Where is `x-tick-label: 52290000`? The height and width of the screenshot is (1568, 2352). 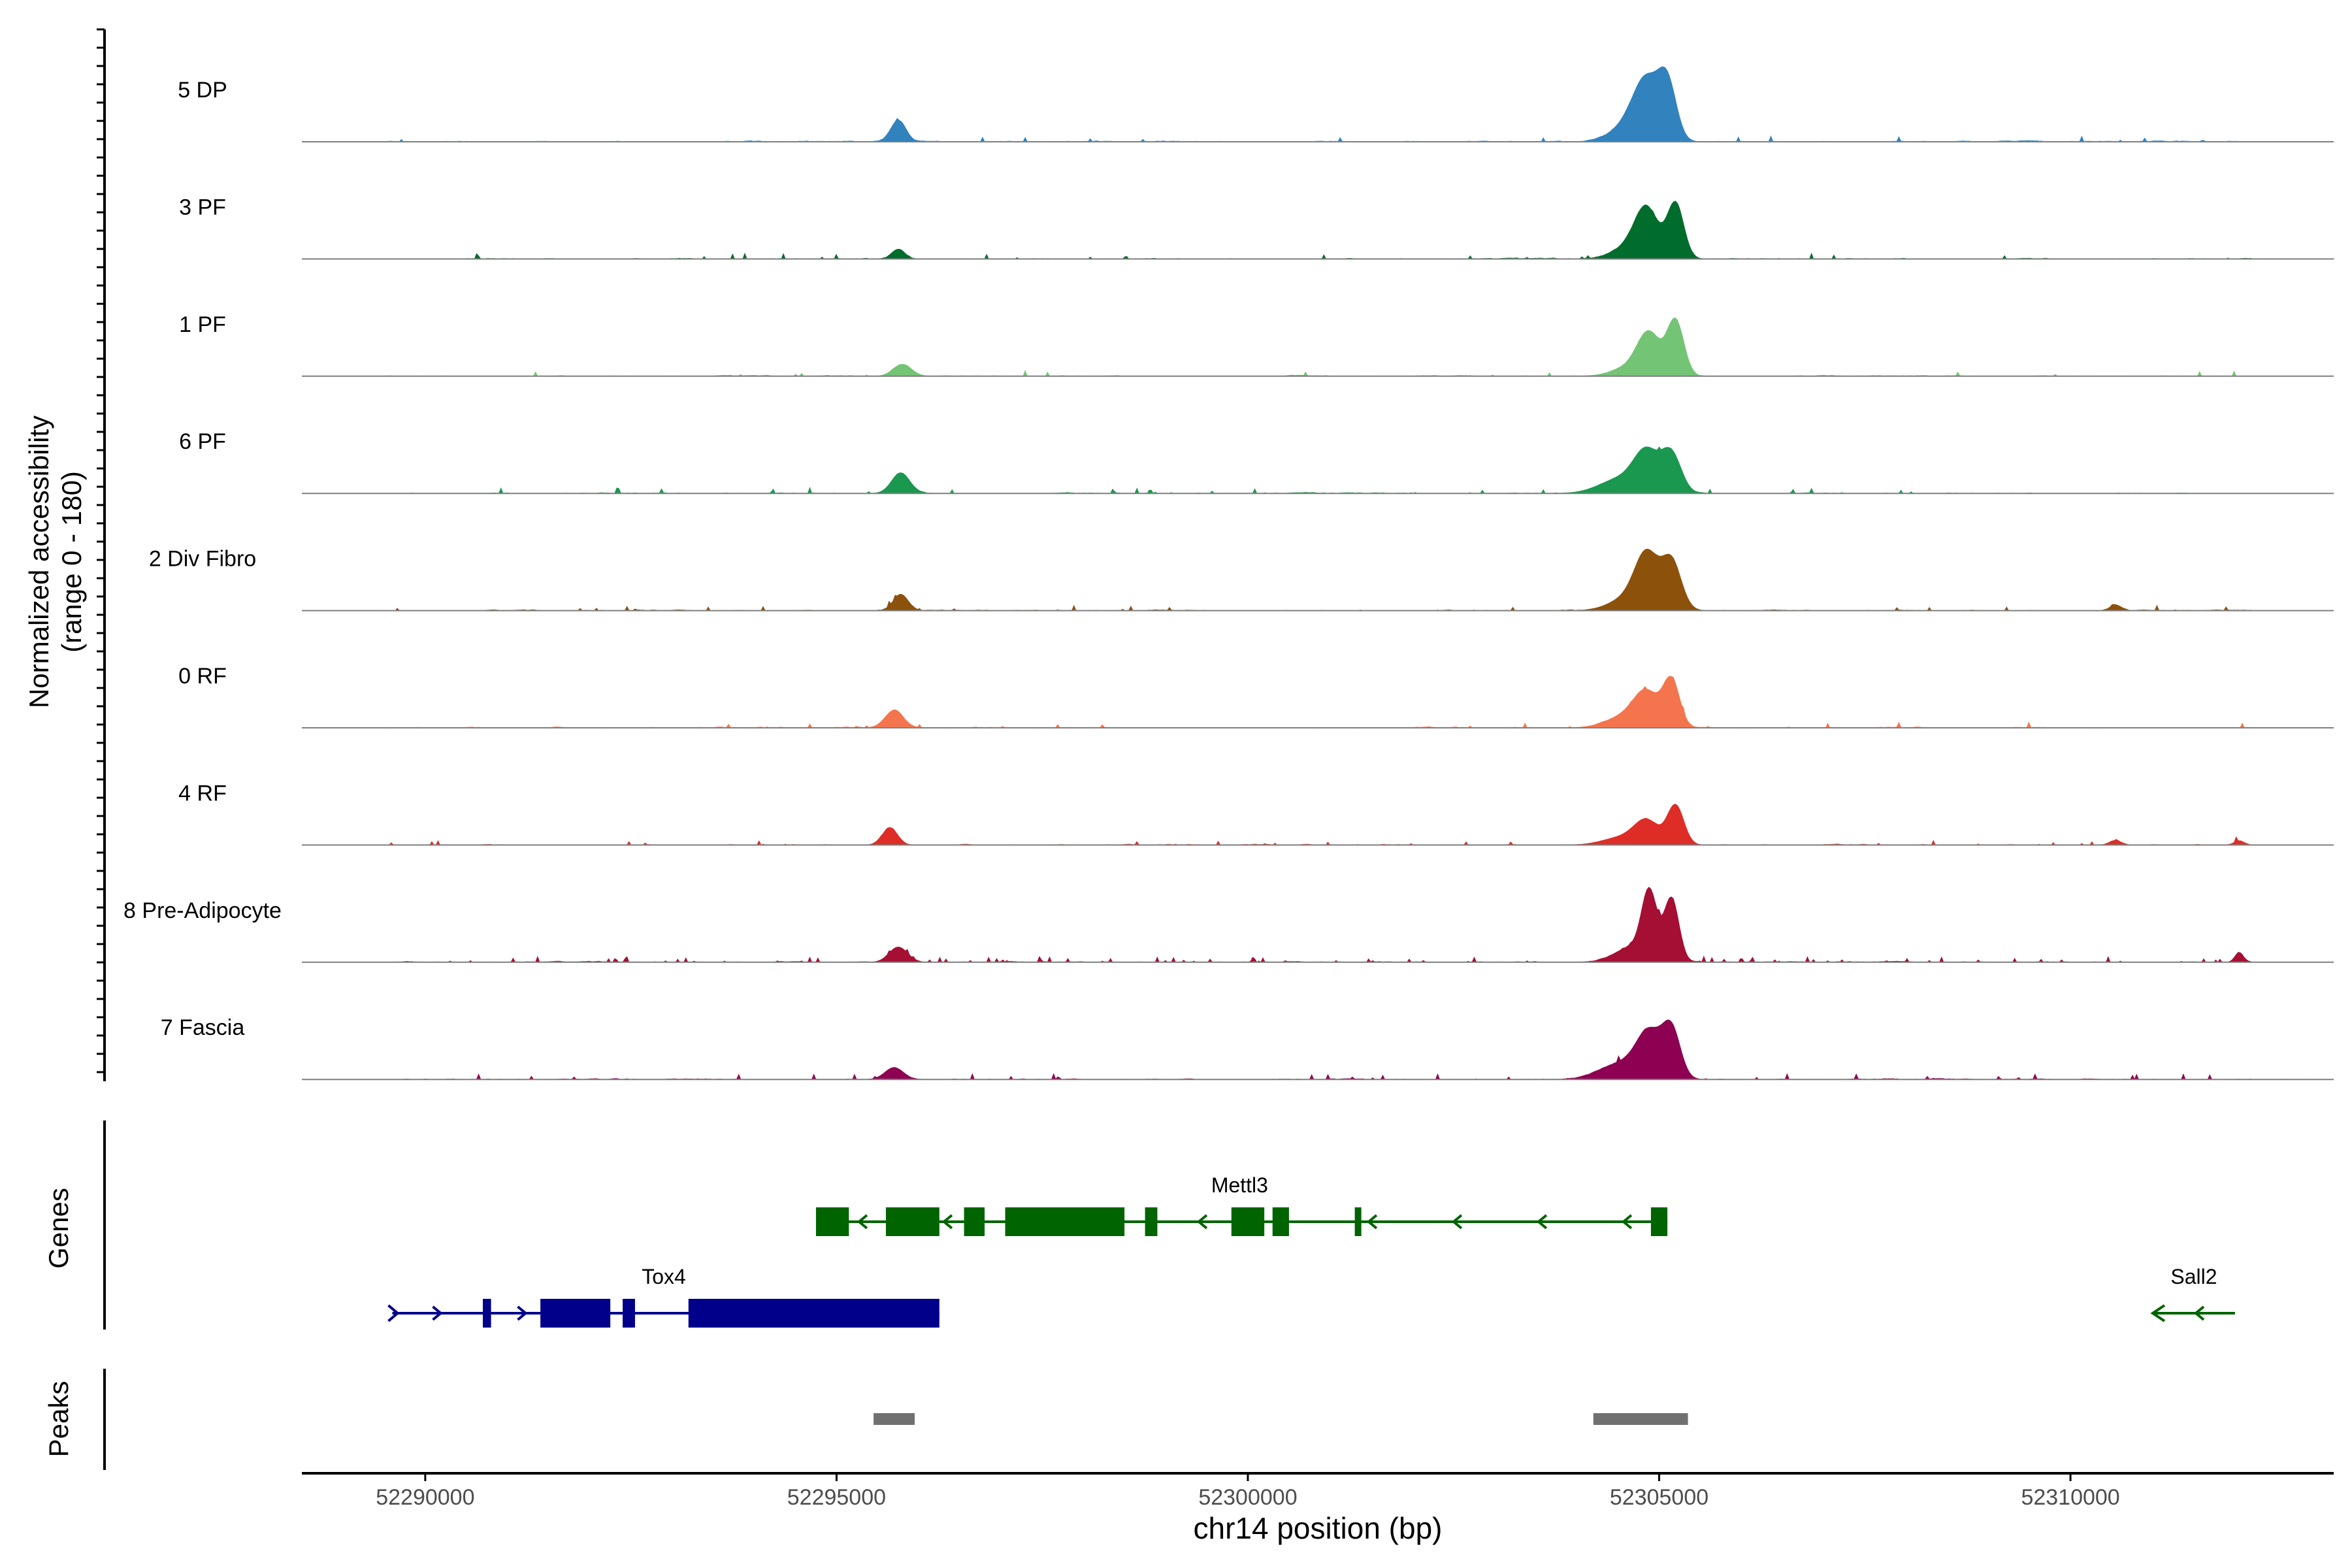
x-tick-label: 52290000 is located at coordinates (425, 1497).